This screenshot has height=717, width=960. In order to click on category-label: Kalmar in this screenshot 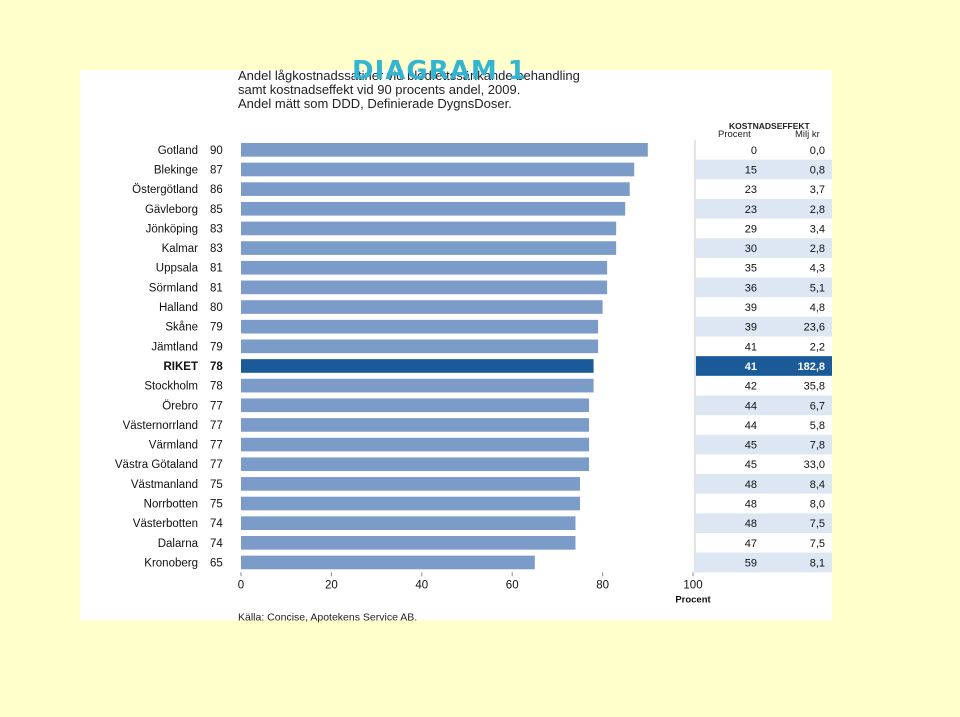, I will do `click(180, 249)`.